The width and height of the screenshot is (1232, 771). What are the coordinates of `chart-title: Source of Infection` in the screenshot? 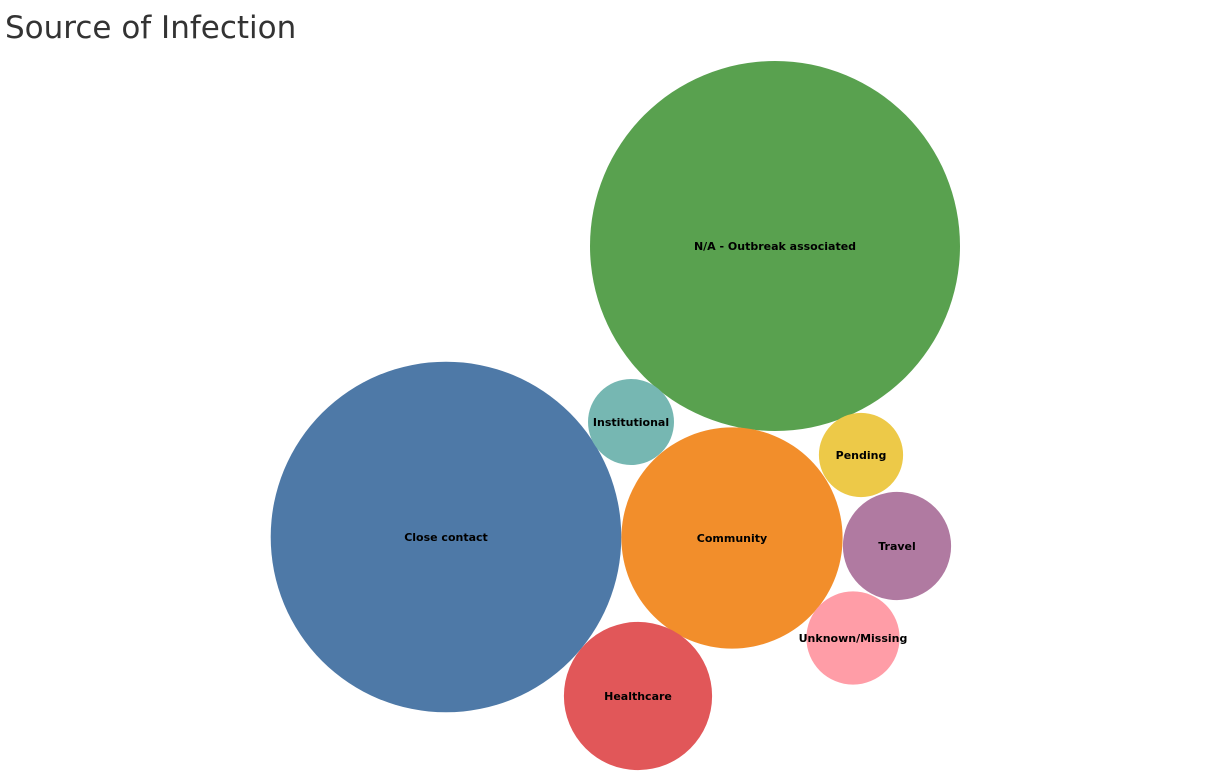 It's located at (151, 28).